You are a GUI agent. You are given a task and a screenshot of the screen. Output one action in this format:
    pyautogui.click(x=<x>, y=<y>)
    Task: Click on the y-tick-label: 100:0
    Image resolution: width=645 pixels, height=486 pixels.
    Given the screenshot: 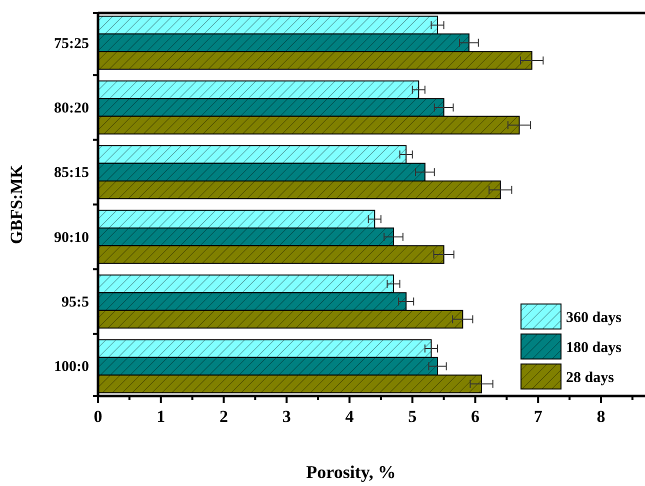 What is the action you would take?
    pyautogui.click(x=71, y=367)
    